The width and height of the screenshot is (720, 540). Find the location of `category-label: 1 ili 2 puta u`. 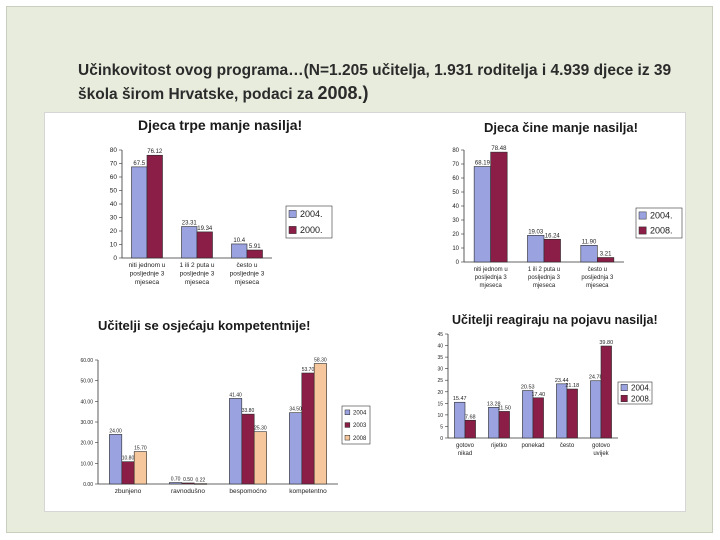

category-label: 1 ili 2 puta u is located at coordinates (544, 270).